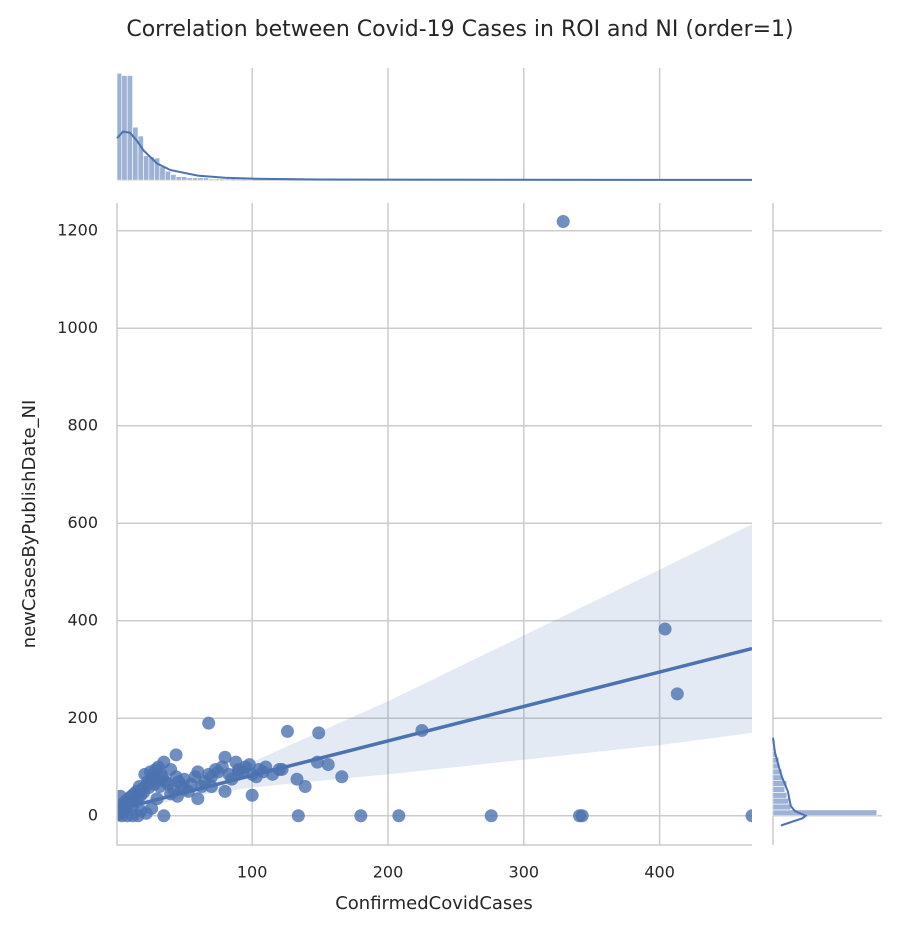  What do you see at coordinates (524, 872) in the screenshot?
I see `x-tick-label: 300` at bounding box center [524, 872].